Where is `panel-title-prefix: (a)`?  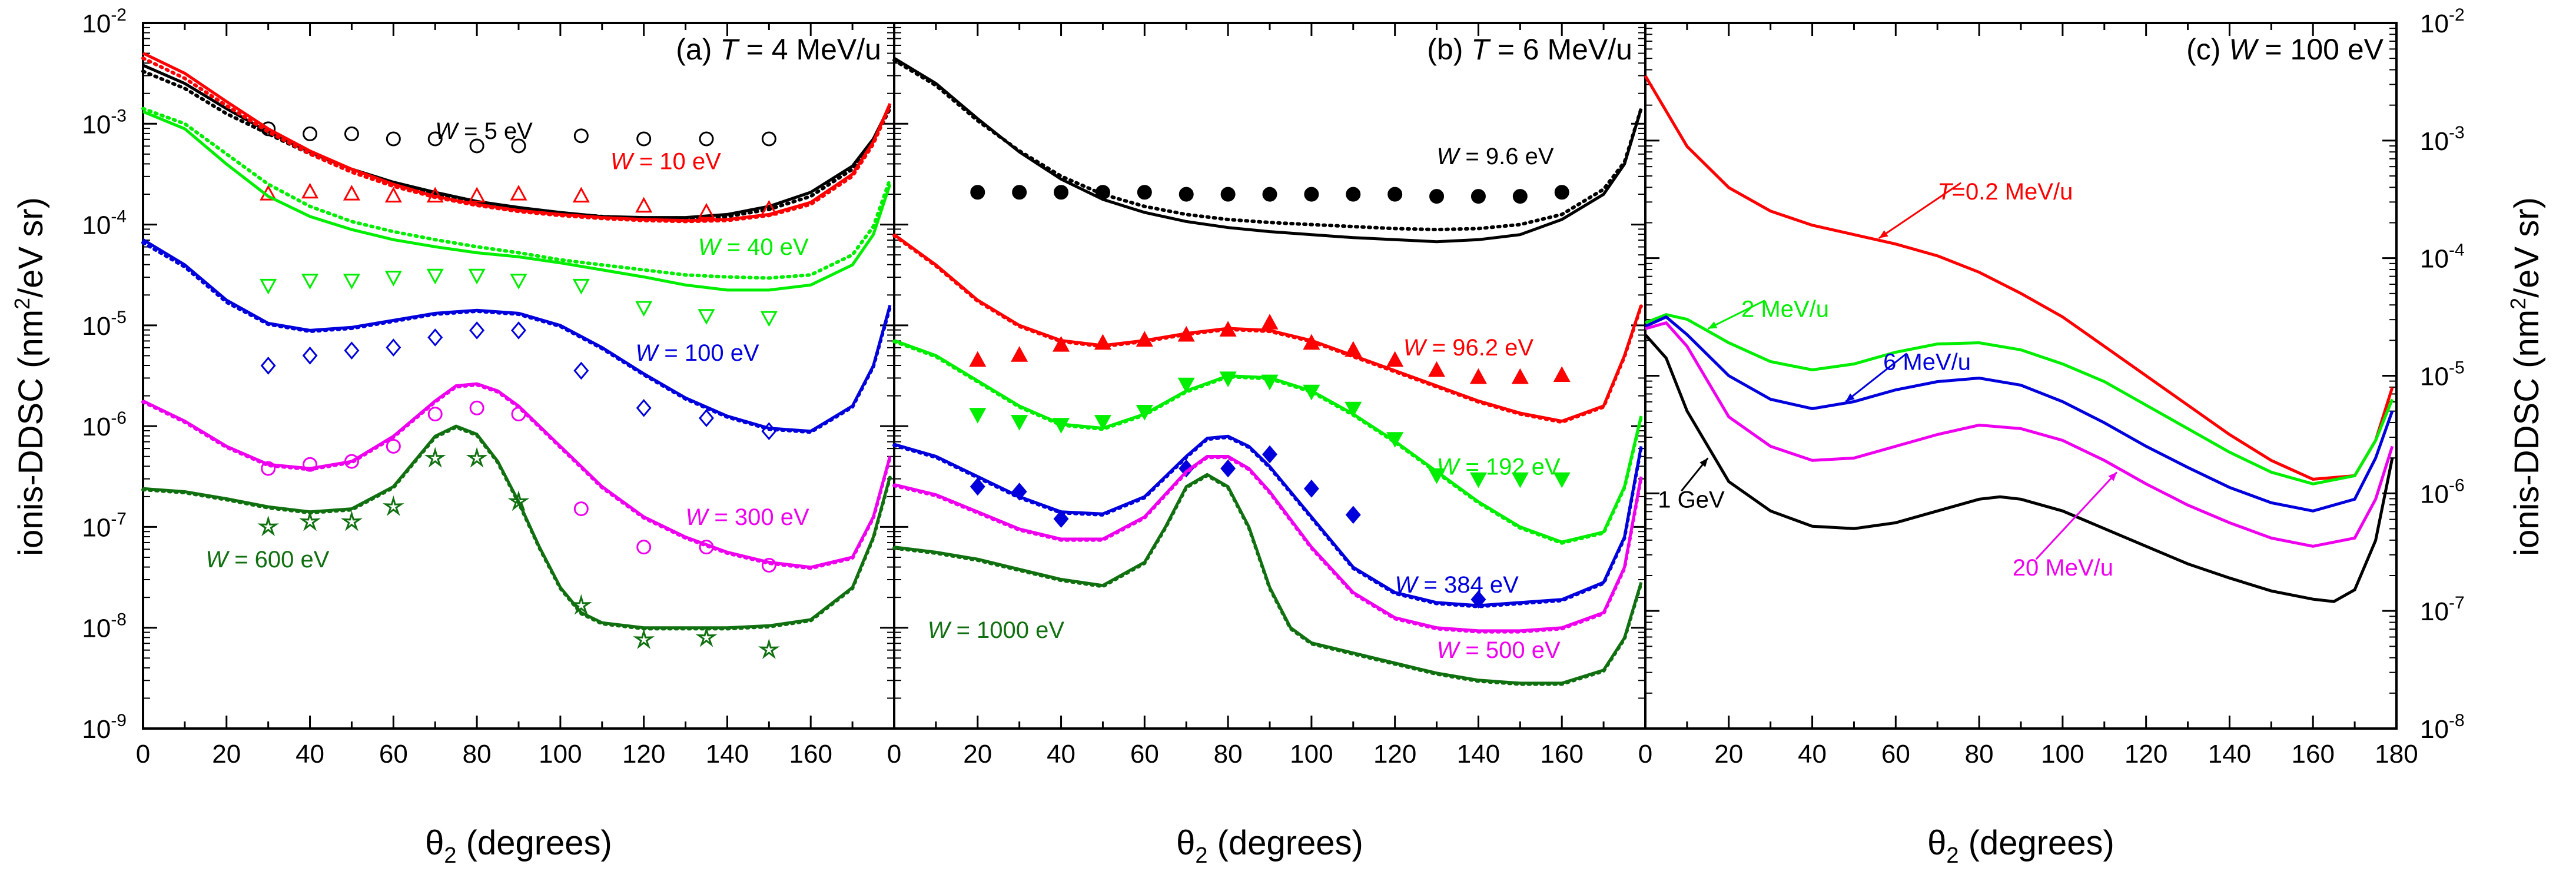 panel-title-prefix: (a) is located at coordinates (698, 49).